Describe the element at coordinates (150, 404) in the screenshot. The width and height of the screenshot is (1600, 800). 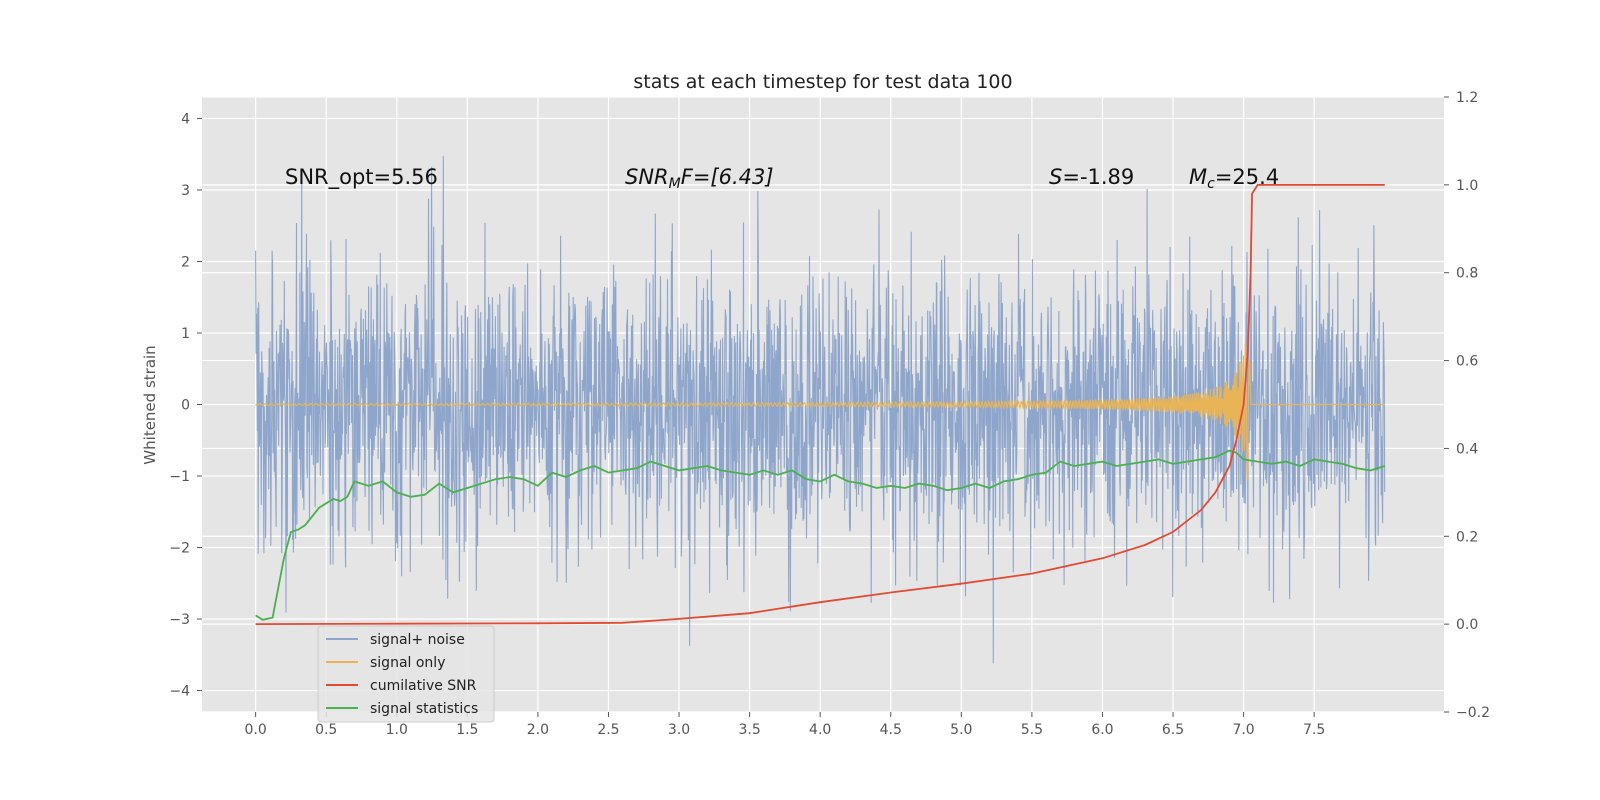
I see `y-axis-label: Whitened strain` at that location.